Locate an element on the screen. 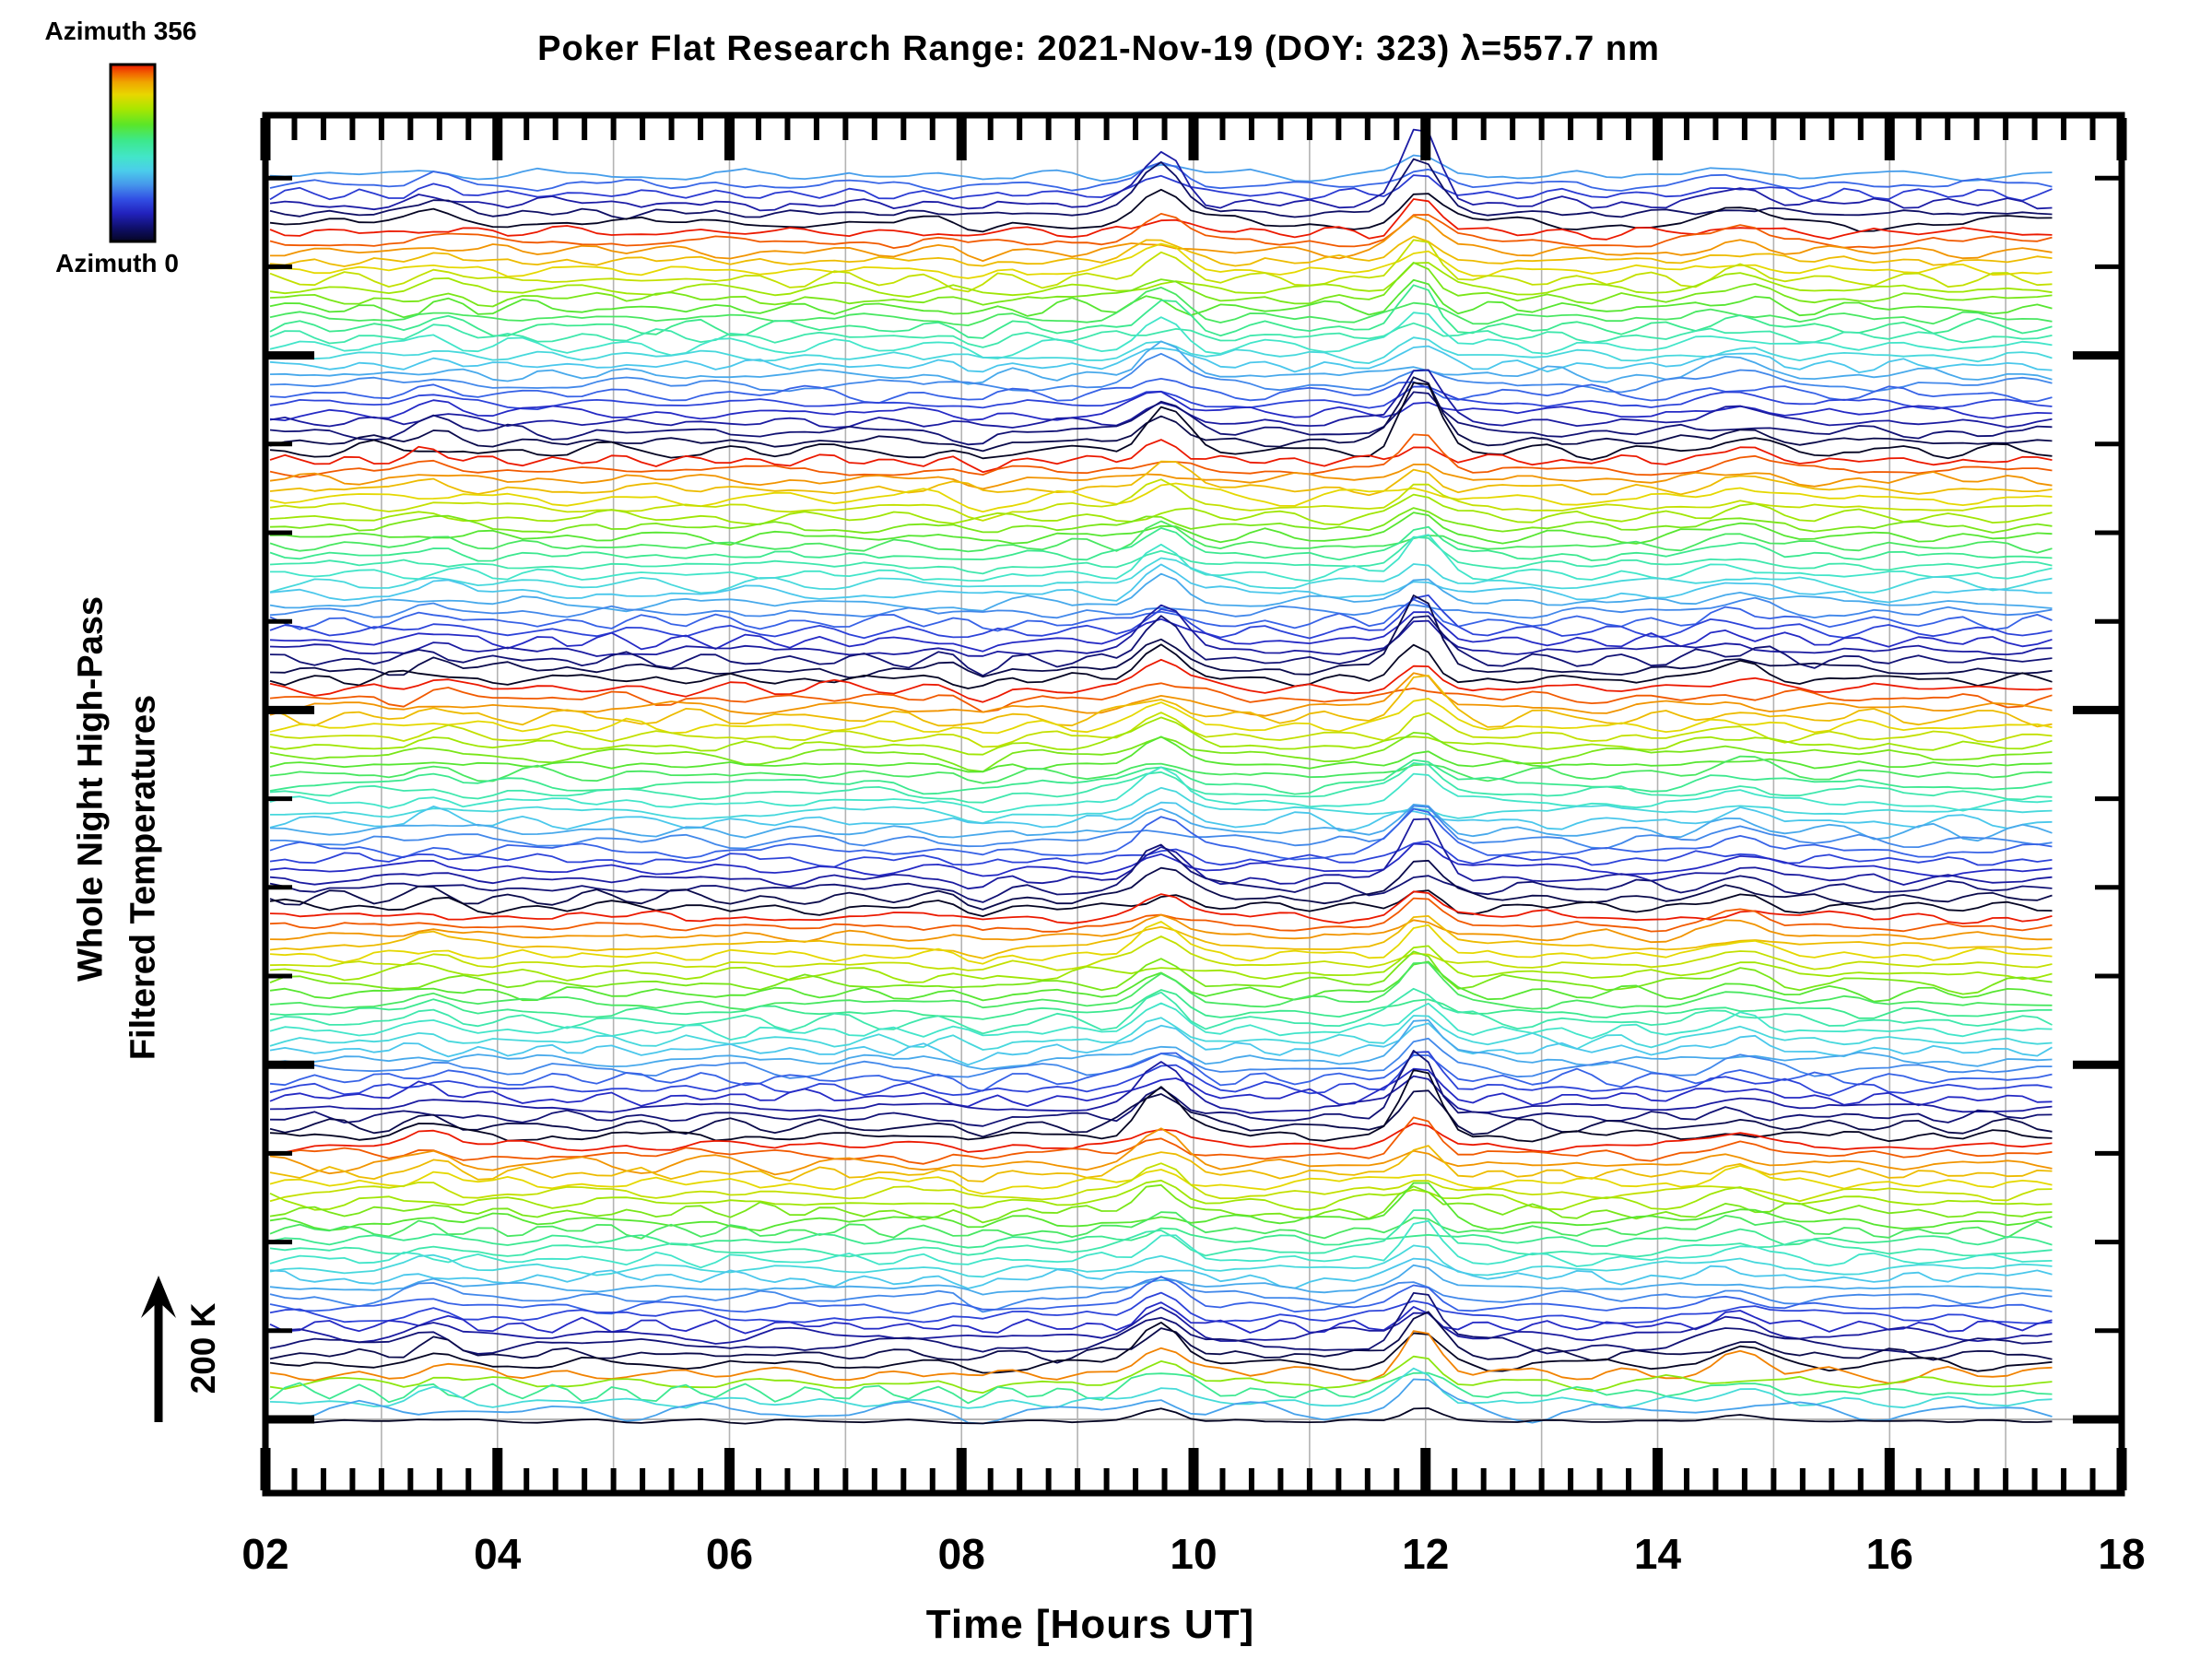  azimuth-colorbar is located at coordinates (133, 153).